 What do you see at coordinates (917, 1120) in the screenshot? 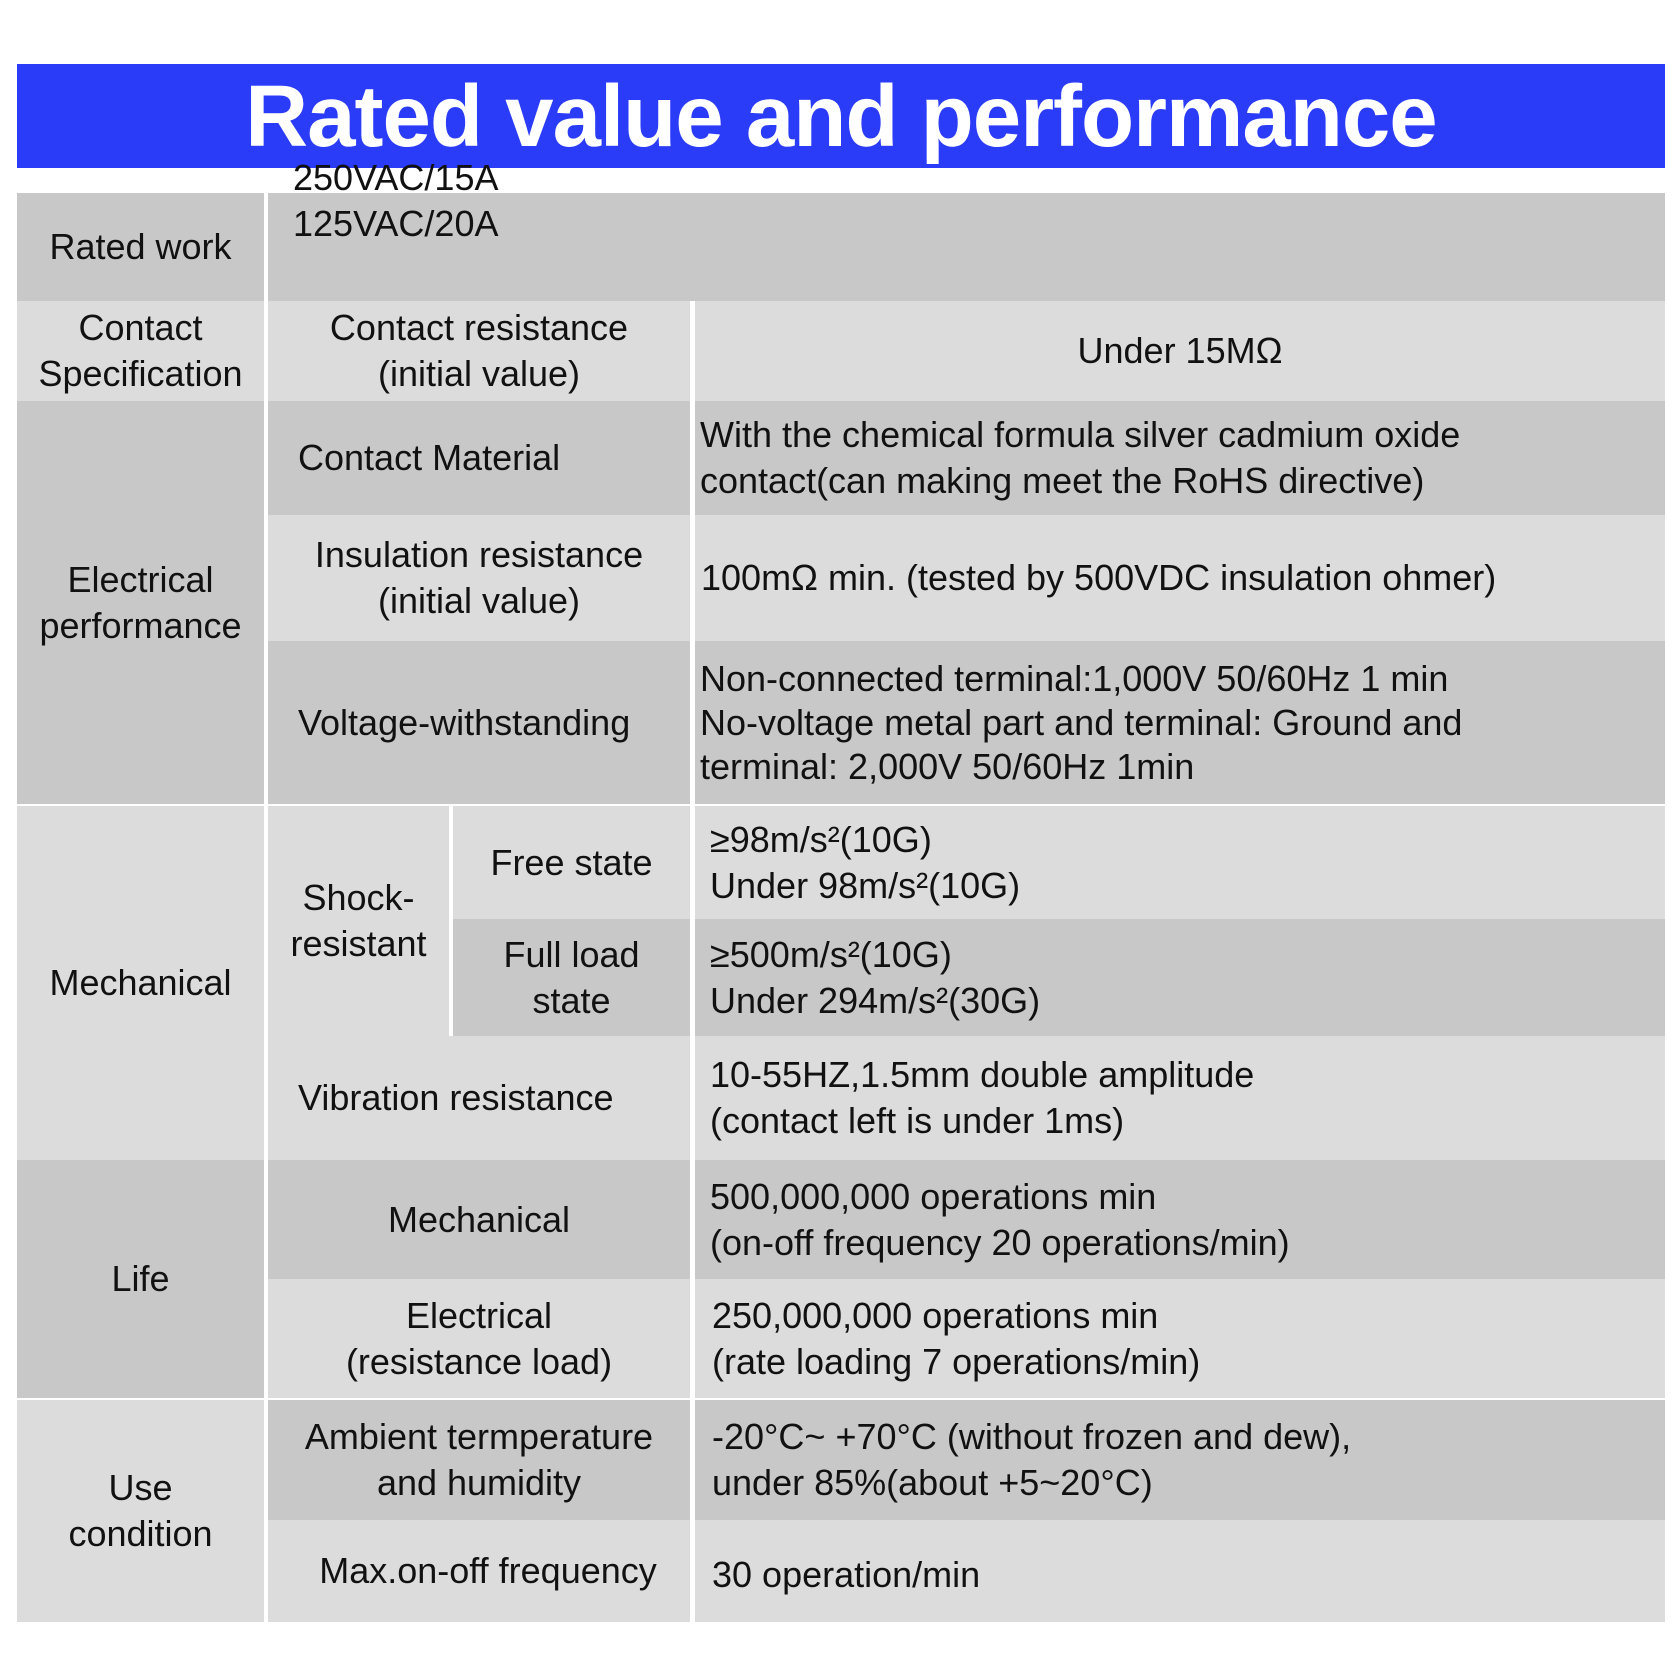
I see `vibration-value-line2: (contact left is under 1ms)` at bounding box center [917, 1120].